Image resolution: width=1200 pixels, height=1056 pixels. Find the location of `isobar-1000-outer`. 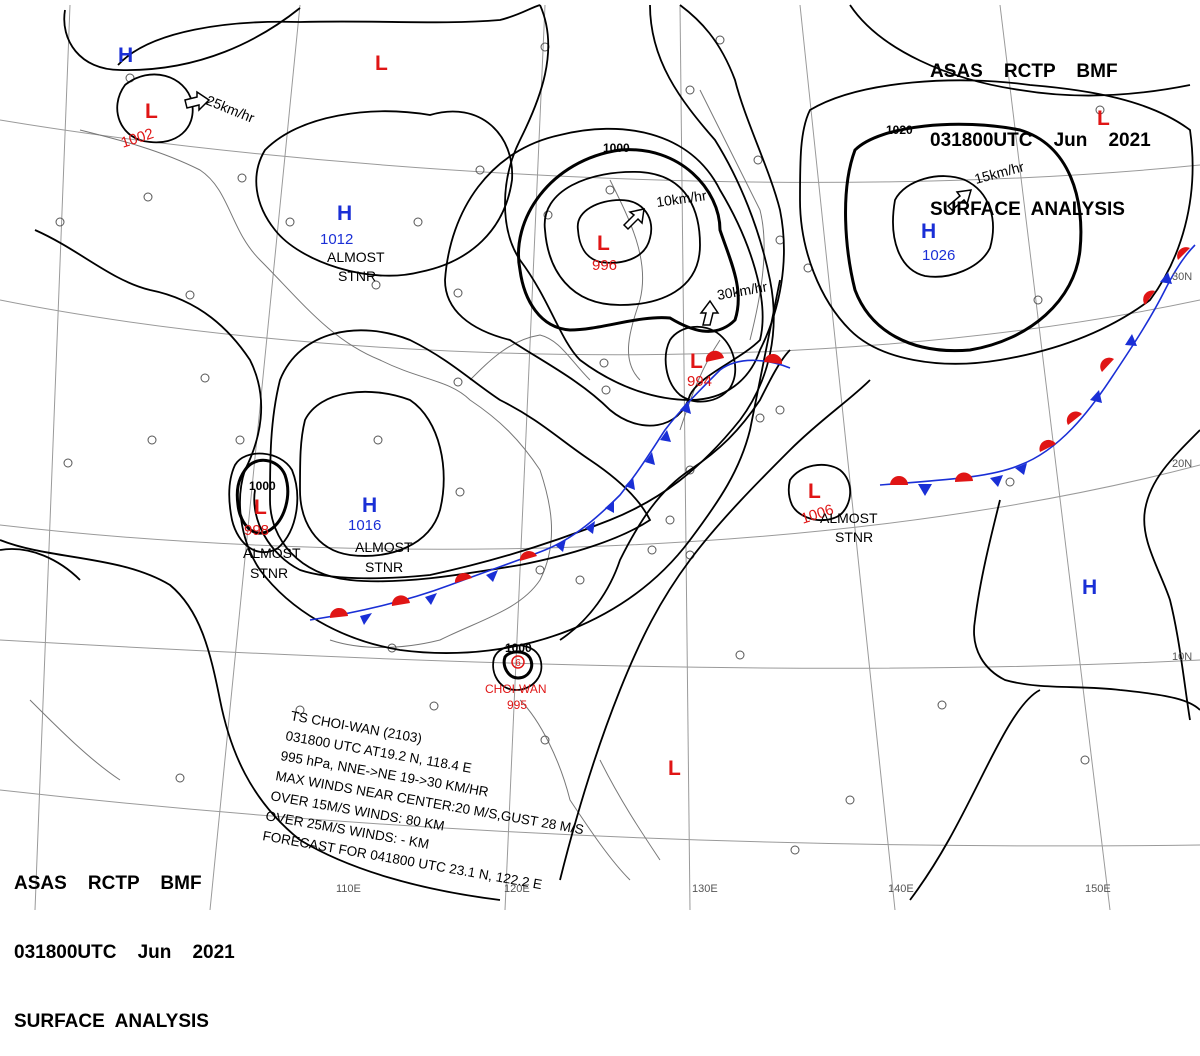

isobar-1000-outer is located at coordinates (604, 277).